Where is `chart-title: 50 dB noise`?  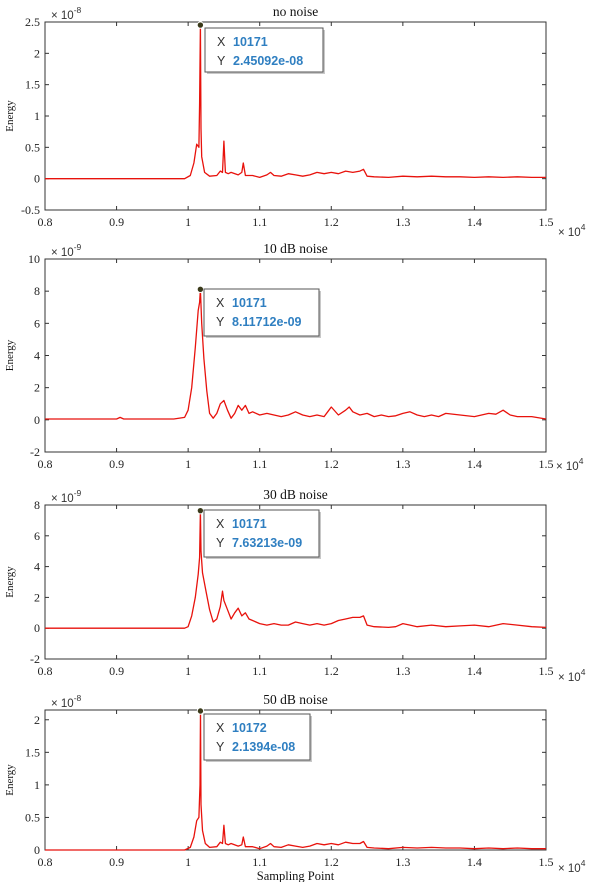 chart-title: 50 dB noise is located at coordinates (295, 699).